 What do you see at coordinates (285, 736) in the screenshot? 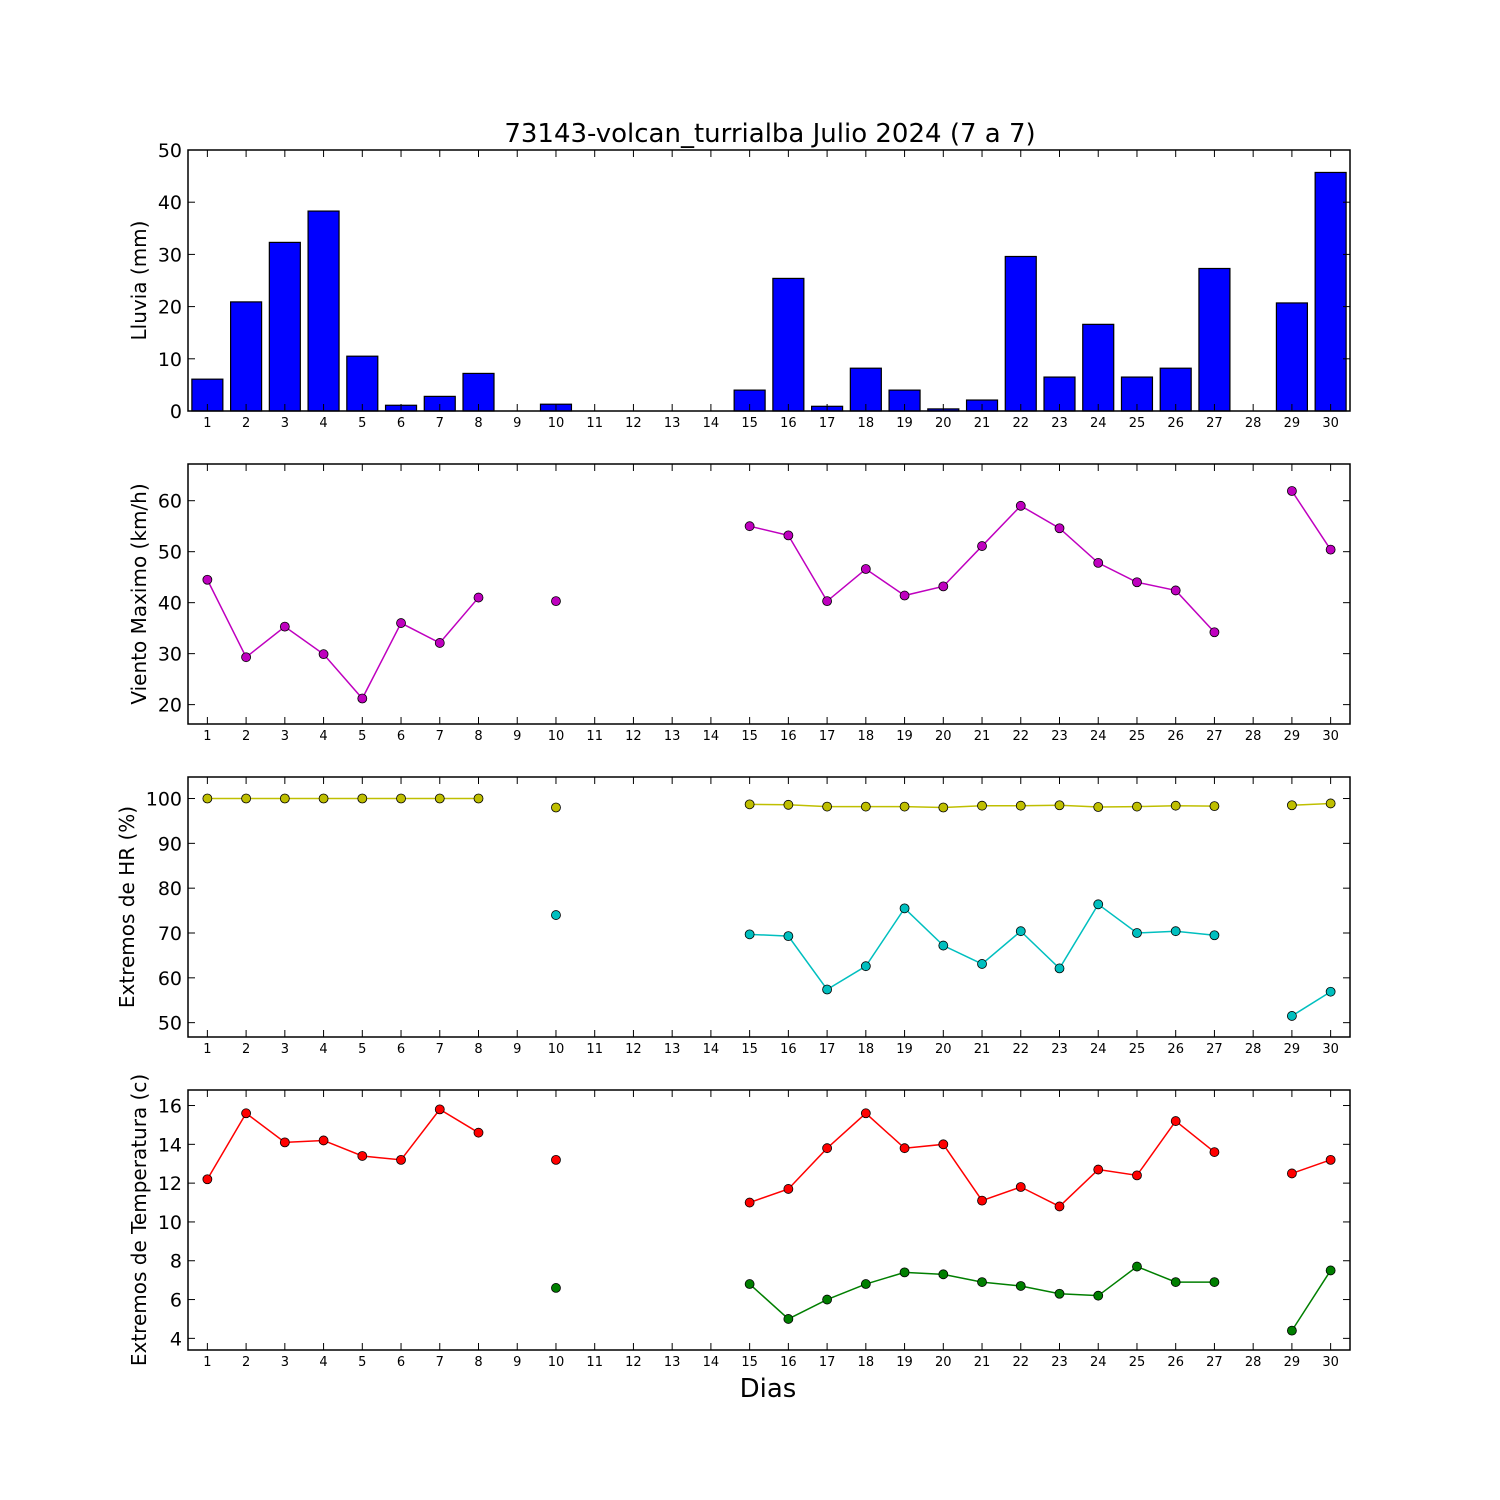
I see `x-tick-label: 3` at bounding box center [285, 736].